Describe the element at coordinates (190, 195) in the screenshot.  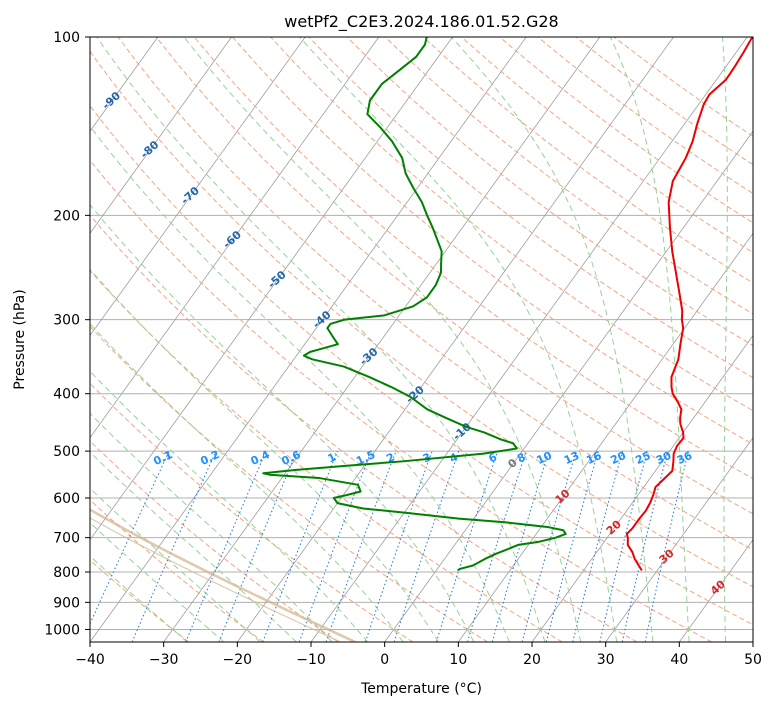
I see `isotherm-label: -70` at that location.